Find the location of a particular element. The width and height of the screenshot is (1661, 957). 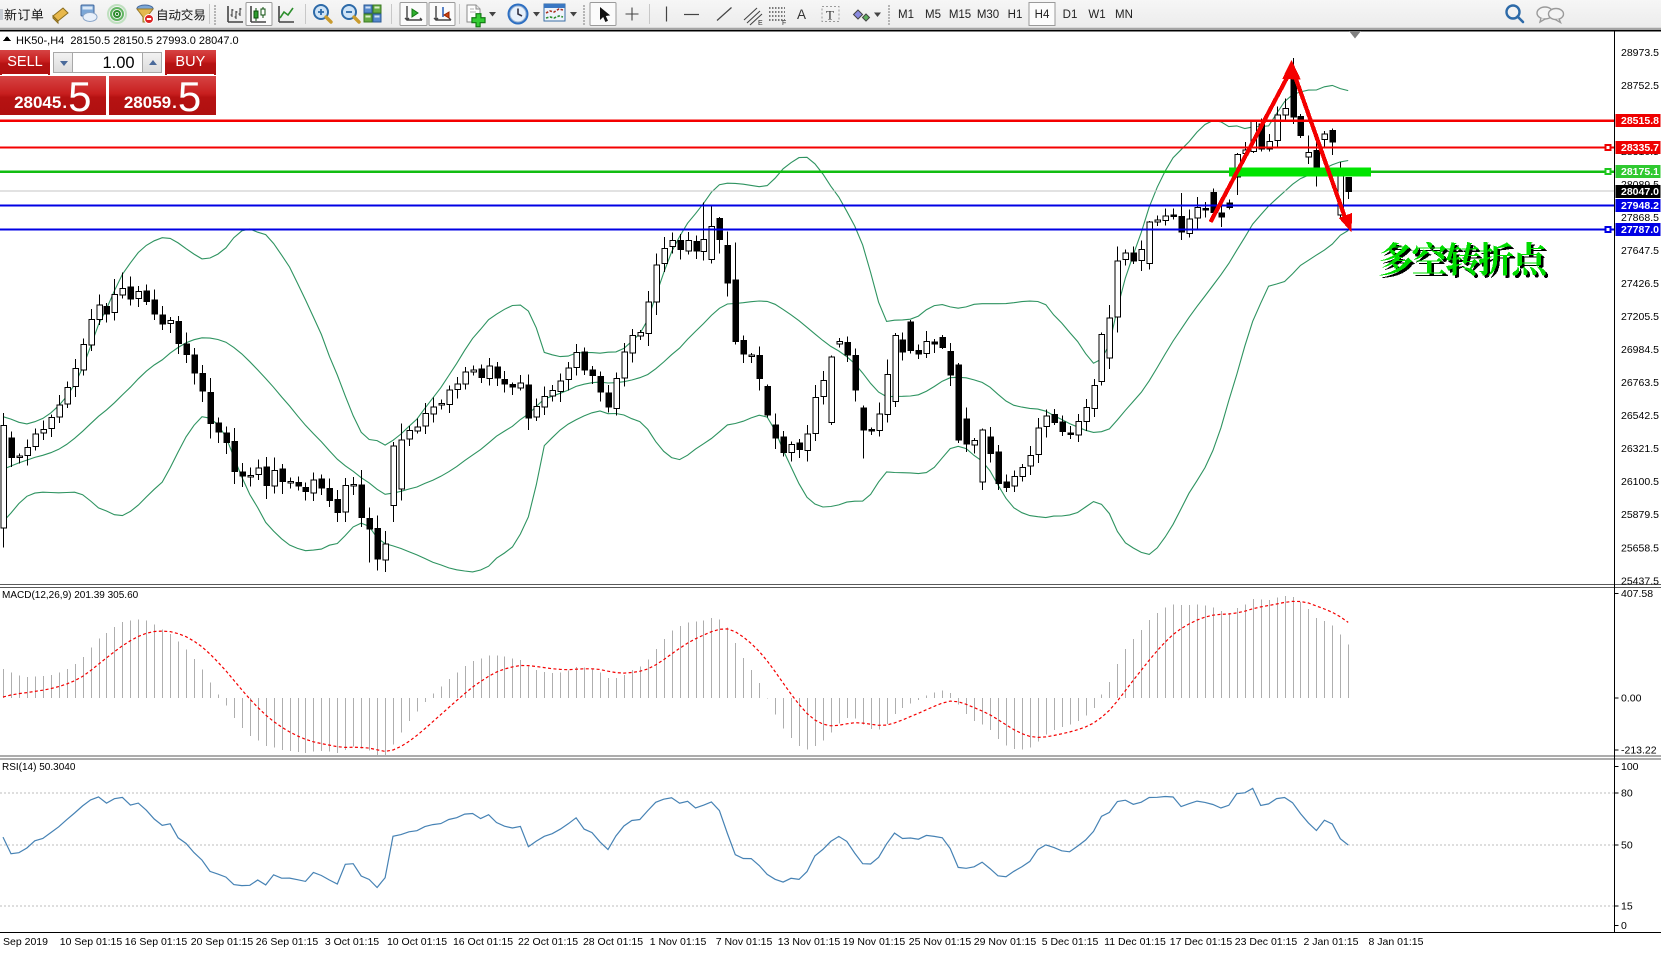

svg-text: 26 Sep 01:15 is located at coordinates (287, 942).